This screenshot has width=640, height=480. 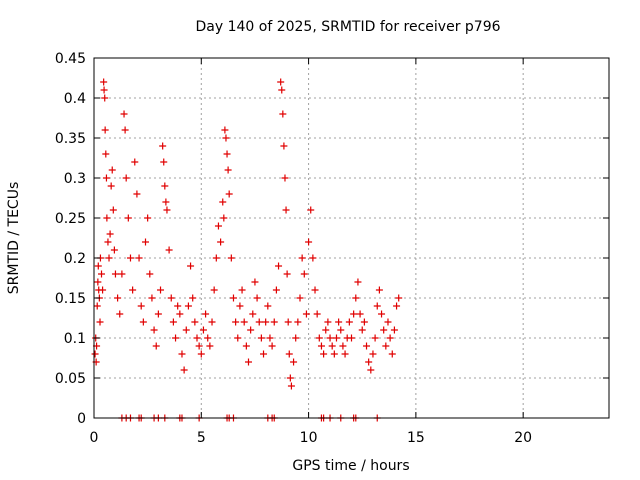 What do you see at coordinates (14, 238) in the screenshot?
I see `y-axis-label: SRMTID / TECUs` at bounding box center [14, 238].